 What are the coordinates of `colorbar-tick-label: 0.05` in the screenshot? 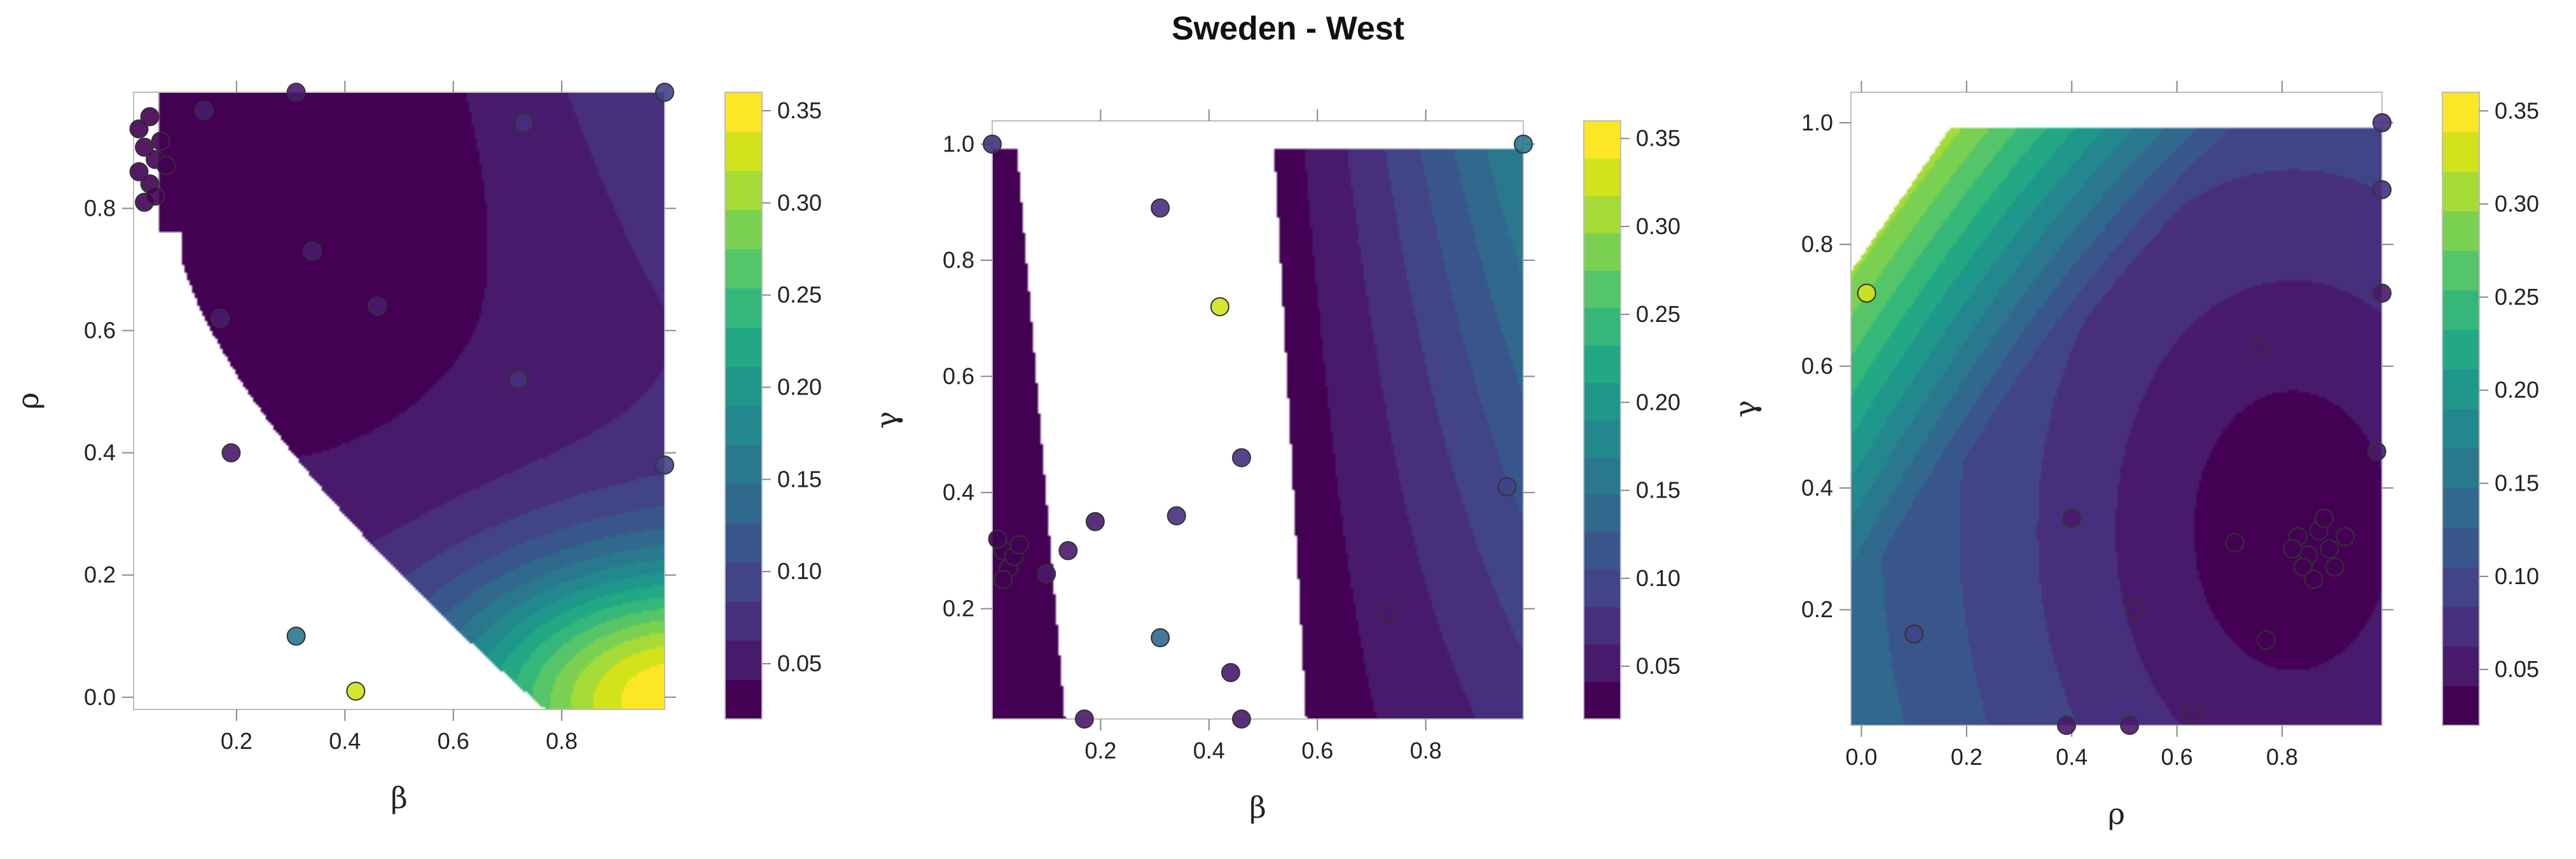 It's located at (799, 663).